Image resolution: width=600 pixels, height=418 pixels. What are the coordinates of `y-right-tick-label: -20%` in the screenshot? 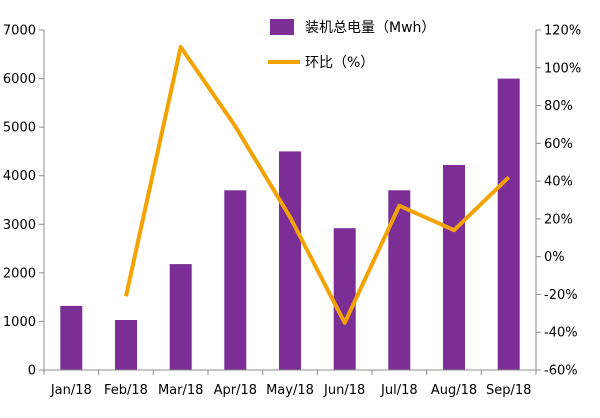 It's located at (561, 295).